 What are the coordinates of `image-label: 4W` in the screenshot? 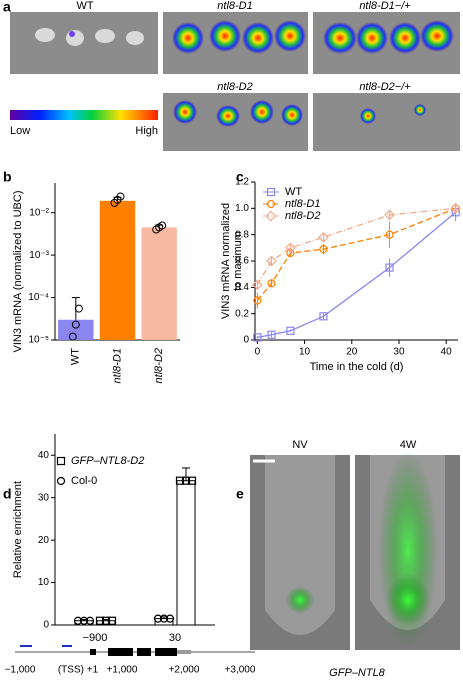 It's located at (408, 445).